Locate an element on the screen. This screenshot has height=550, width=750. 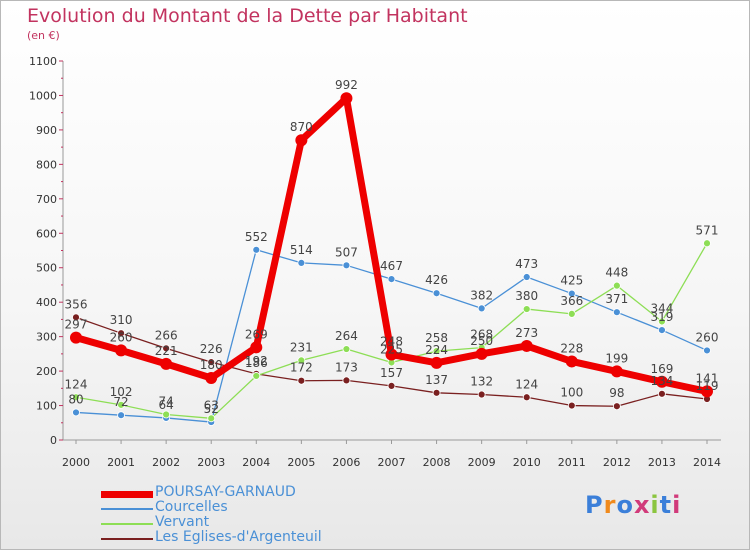
data-label: 382 is located at coordinates (481, 295).